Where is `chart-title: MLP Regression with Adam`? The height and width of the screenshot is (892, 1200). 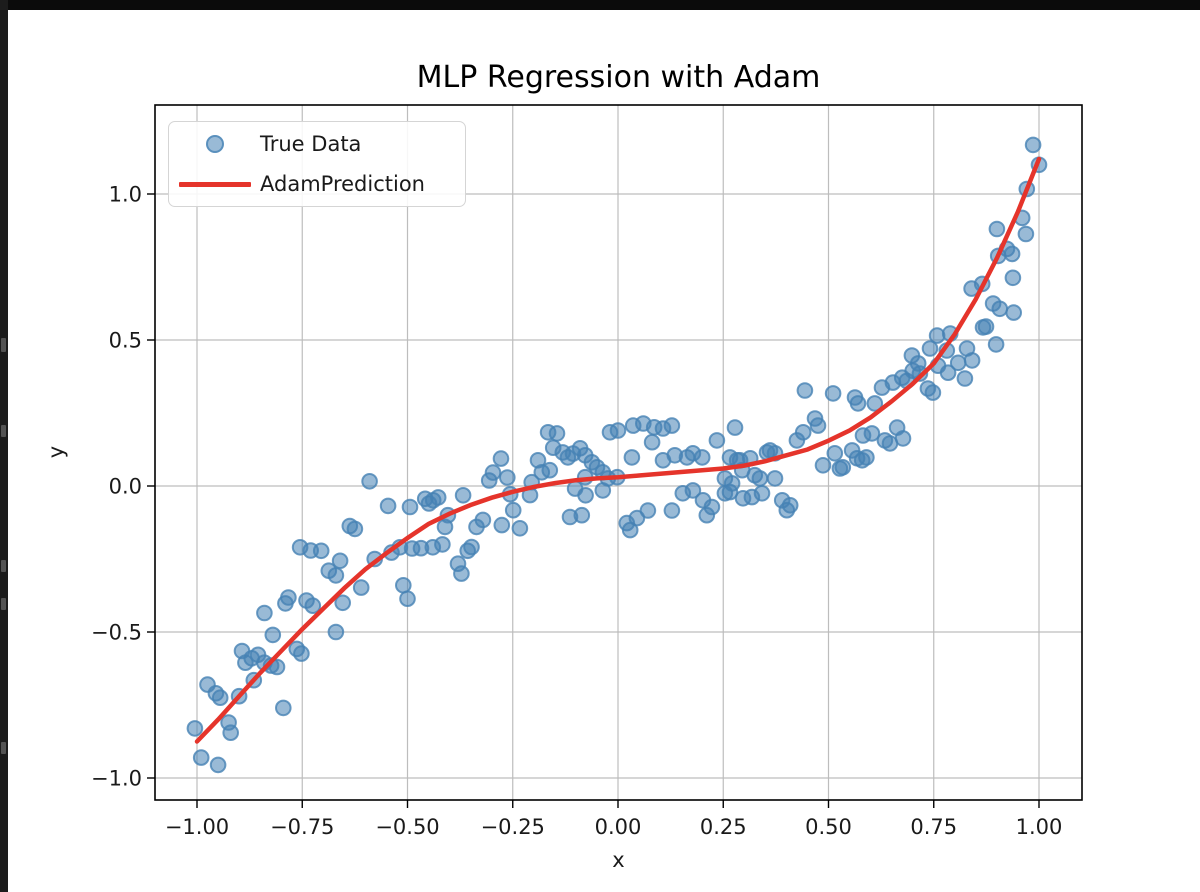 chart-title: MLP Regression with Adam is located at coordinates (618, 77).